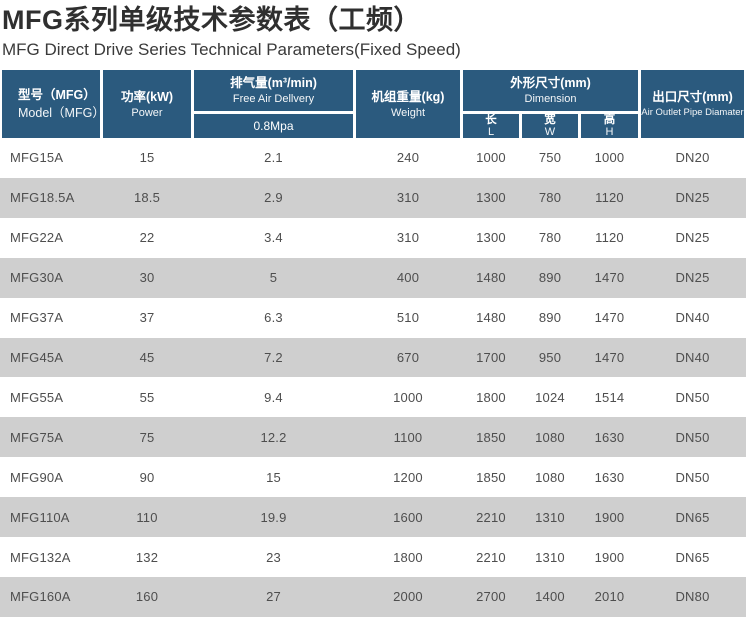 This screenshot has height=617, width=746. What do you see at coordinates (550, 120) in the screenshot?
I see `header-dim-width-cn: 宽` at bounding box center [550, 120].